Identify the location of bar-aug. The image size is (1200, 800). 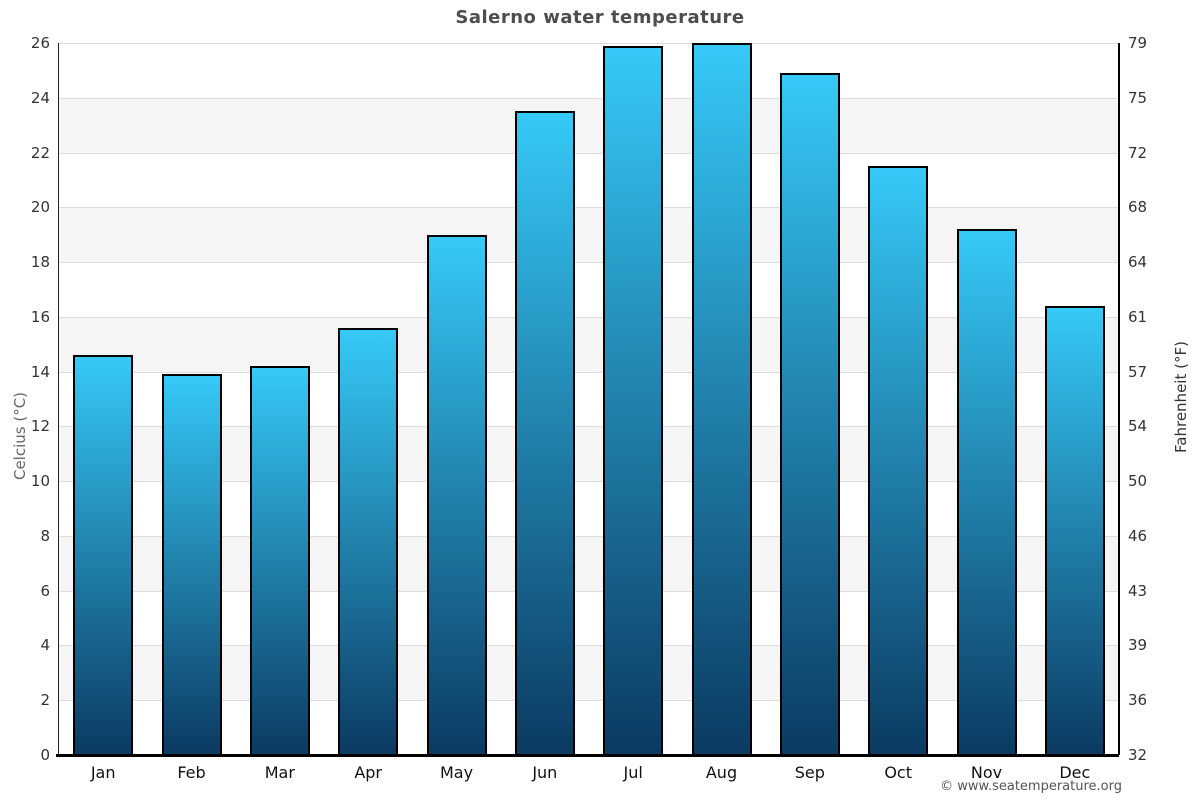
(721, 399).